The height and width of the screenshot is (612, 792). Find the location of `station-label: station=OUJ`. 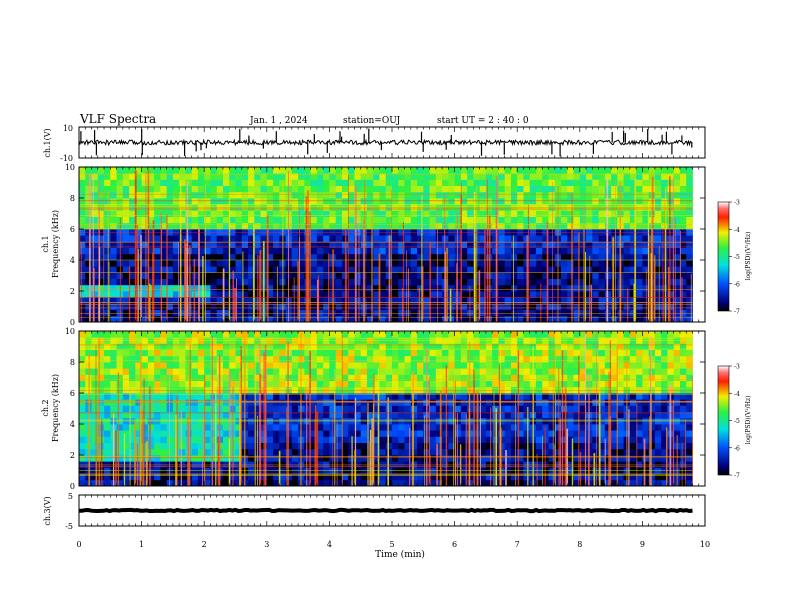

station-label: station=OUJ is located at coordinates (372, 121).